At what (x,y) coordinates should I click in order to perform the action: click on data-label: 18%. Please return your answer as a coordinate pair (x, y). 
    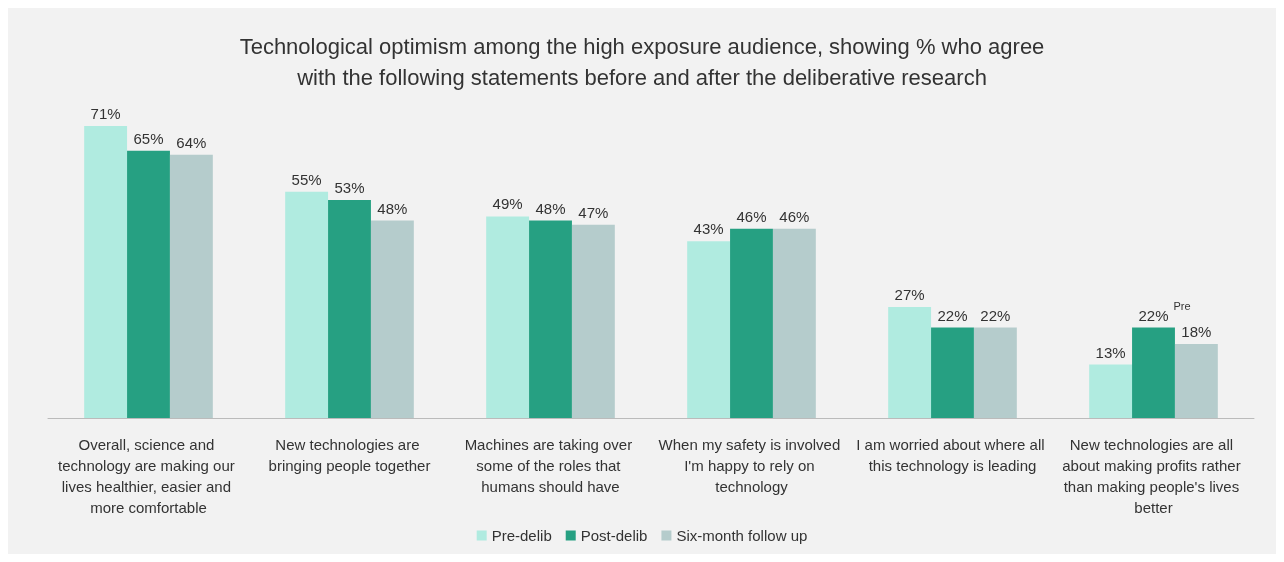
    Looking at the image, I should click on (1196, 331).